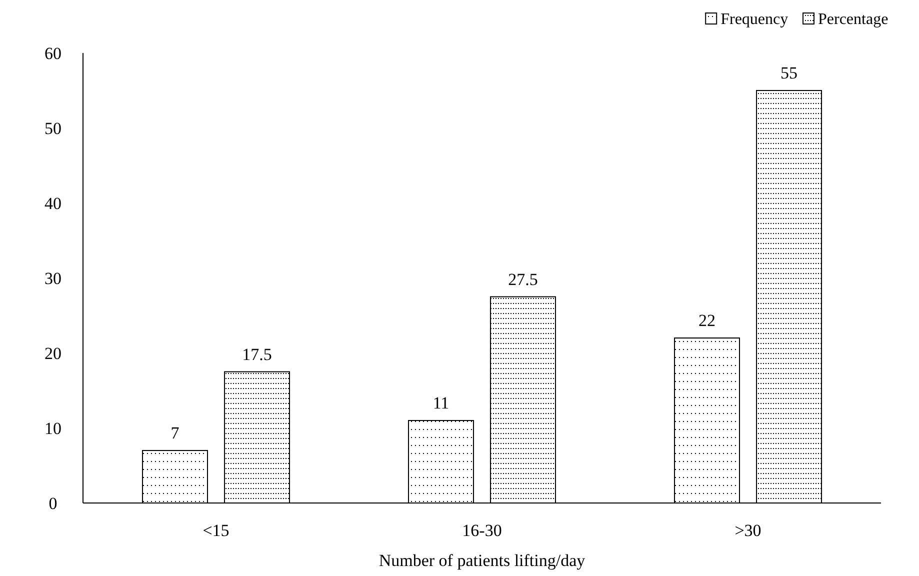  I want to click on data-label: 7, so click(175, 433).